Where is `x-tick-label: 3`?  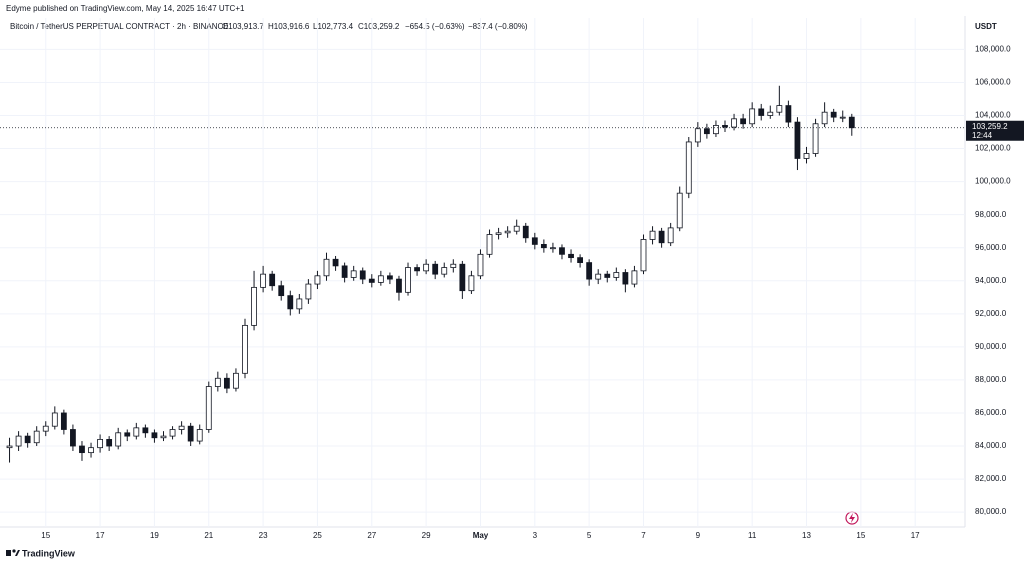 x-tick-label: 3 is located at coordinates (535, 535).